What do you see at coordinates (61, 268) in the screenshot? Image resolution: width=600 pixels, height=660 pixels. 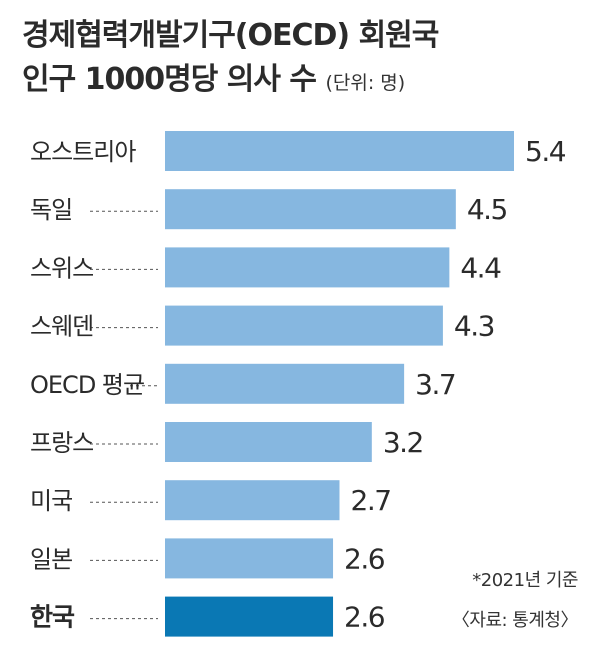 I see `category-label: 스위스` at bounding box center [61, 268].